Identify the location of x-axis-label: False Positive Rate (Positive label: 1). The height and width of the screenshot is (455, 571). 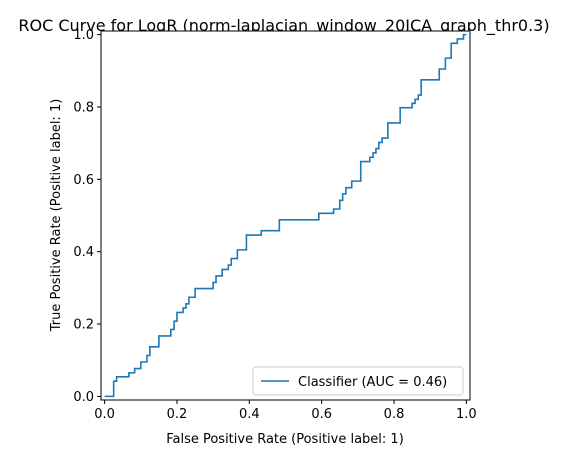
(285, 439).